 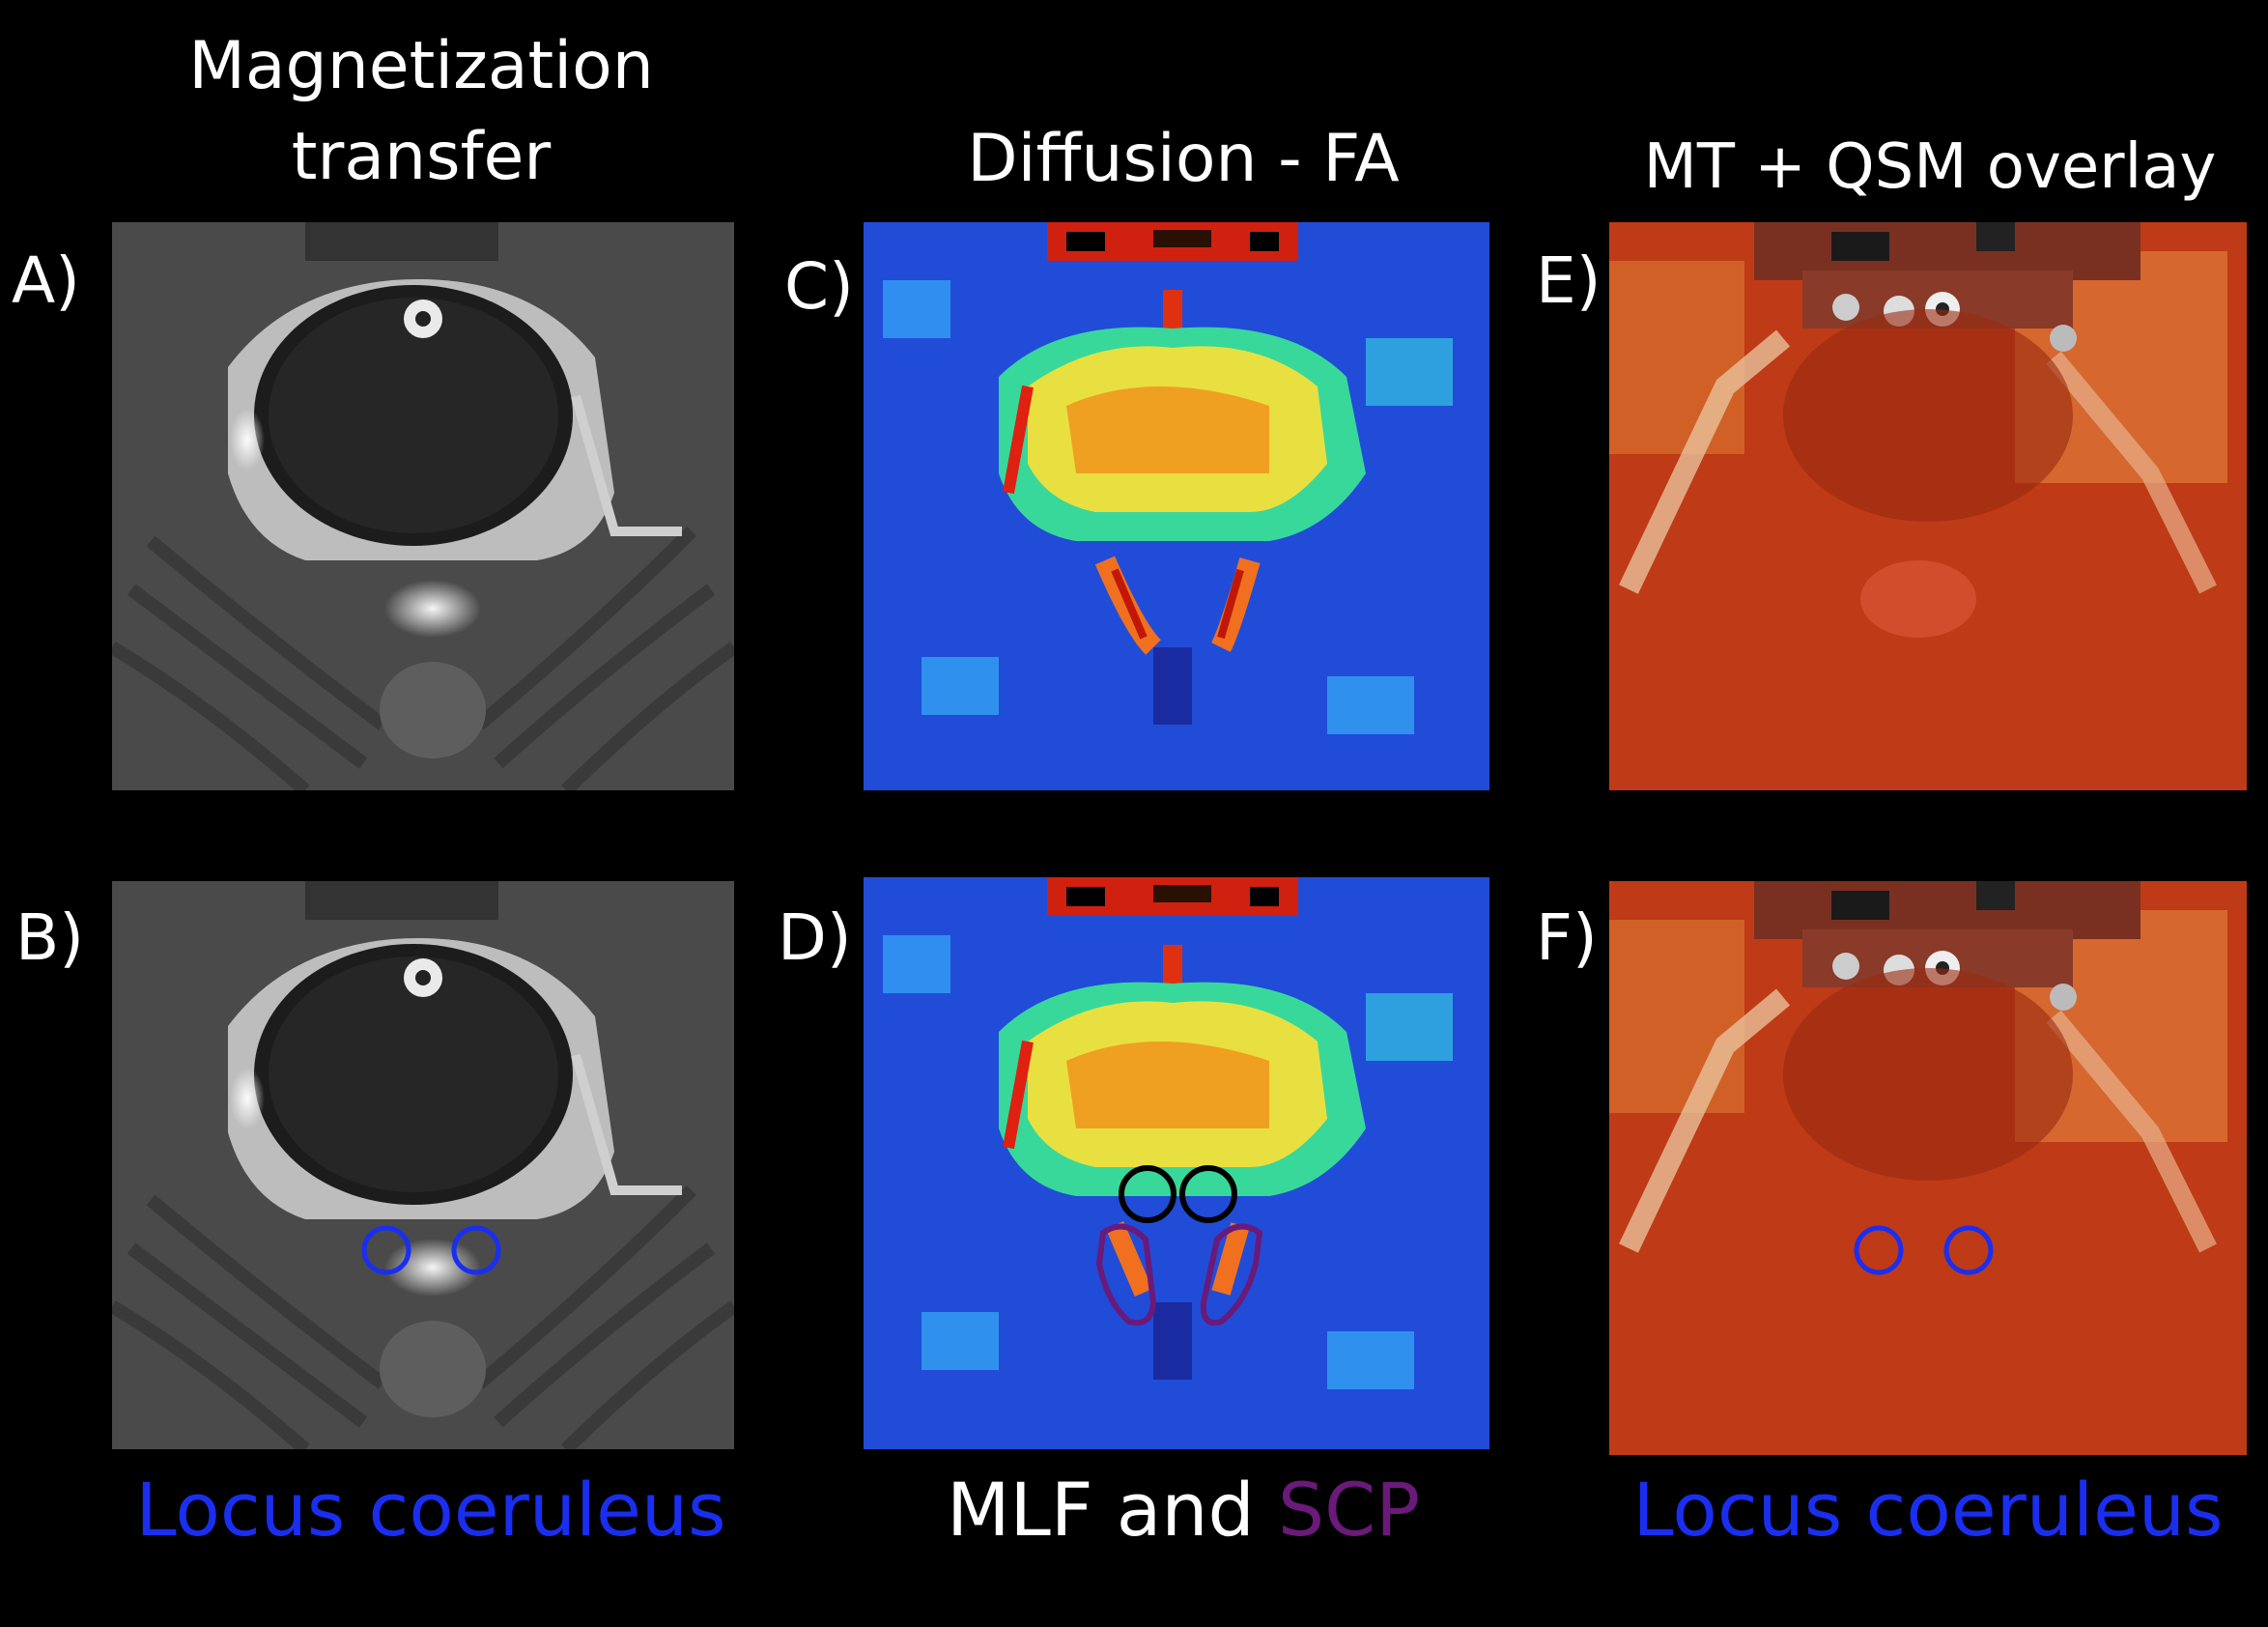 I want to click on caption-locus-coeruleus-right: Locus coeruleus, so click(x=1928, y=1510).